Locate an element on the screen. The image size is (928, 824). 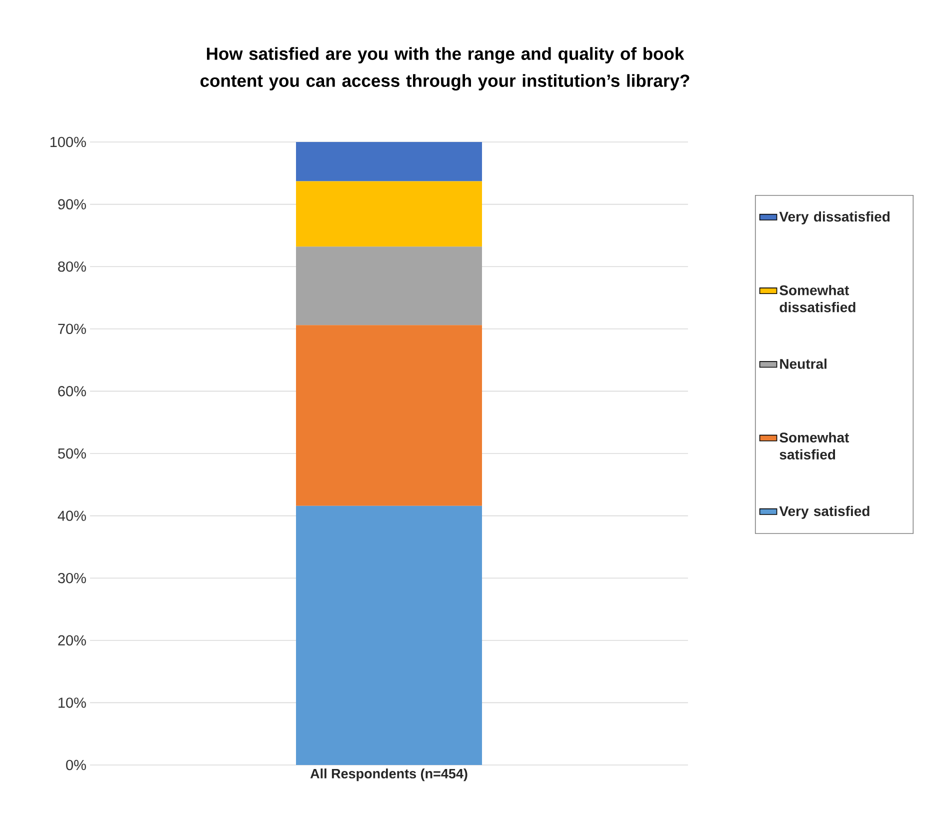
legend-label: Neutral is located at coordinates (803, 363).